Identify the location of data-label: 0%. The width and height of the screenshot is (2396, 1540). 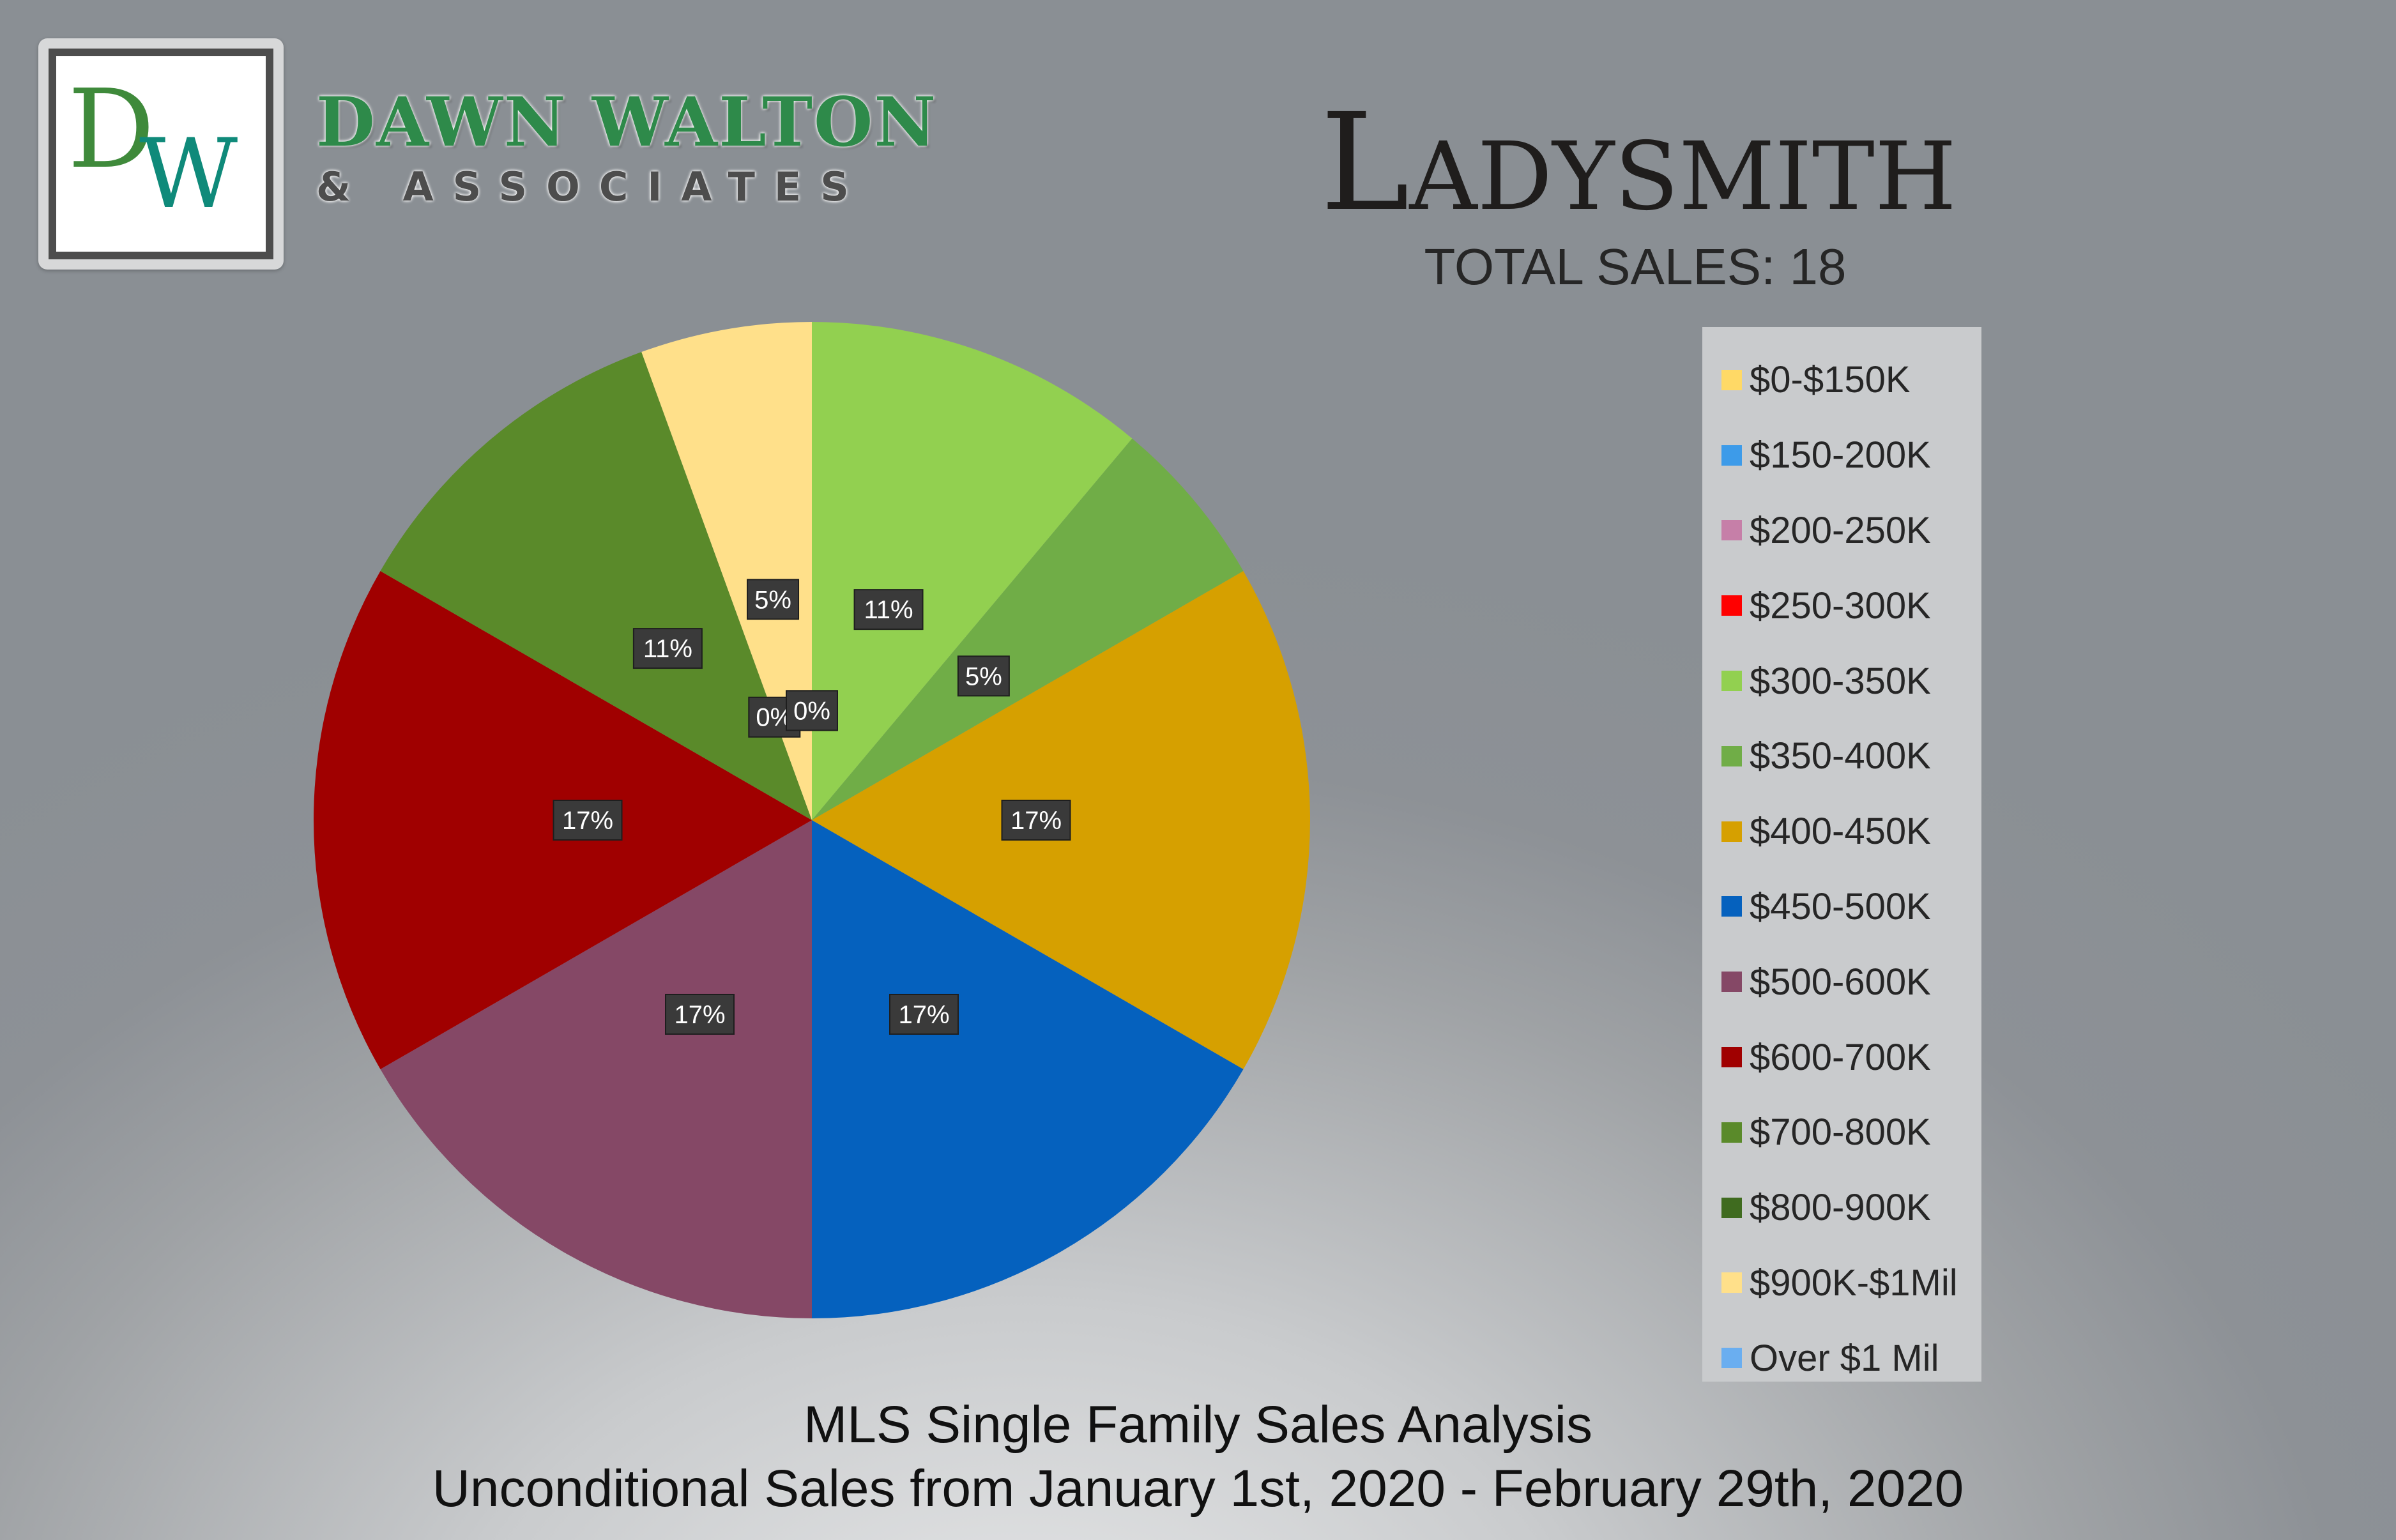
(812, 710).